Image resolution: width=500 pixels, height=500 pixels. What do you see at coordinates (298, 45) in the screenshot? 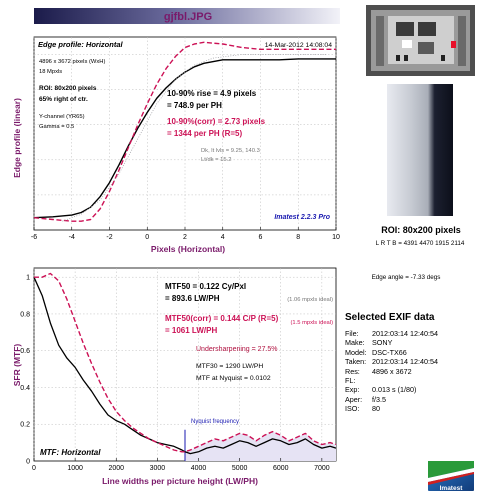
I see `edge-timestamp: 14-Mar-2012 14:08:04` at bounding box center [298, 45].